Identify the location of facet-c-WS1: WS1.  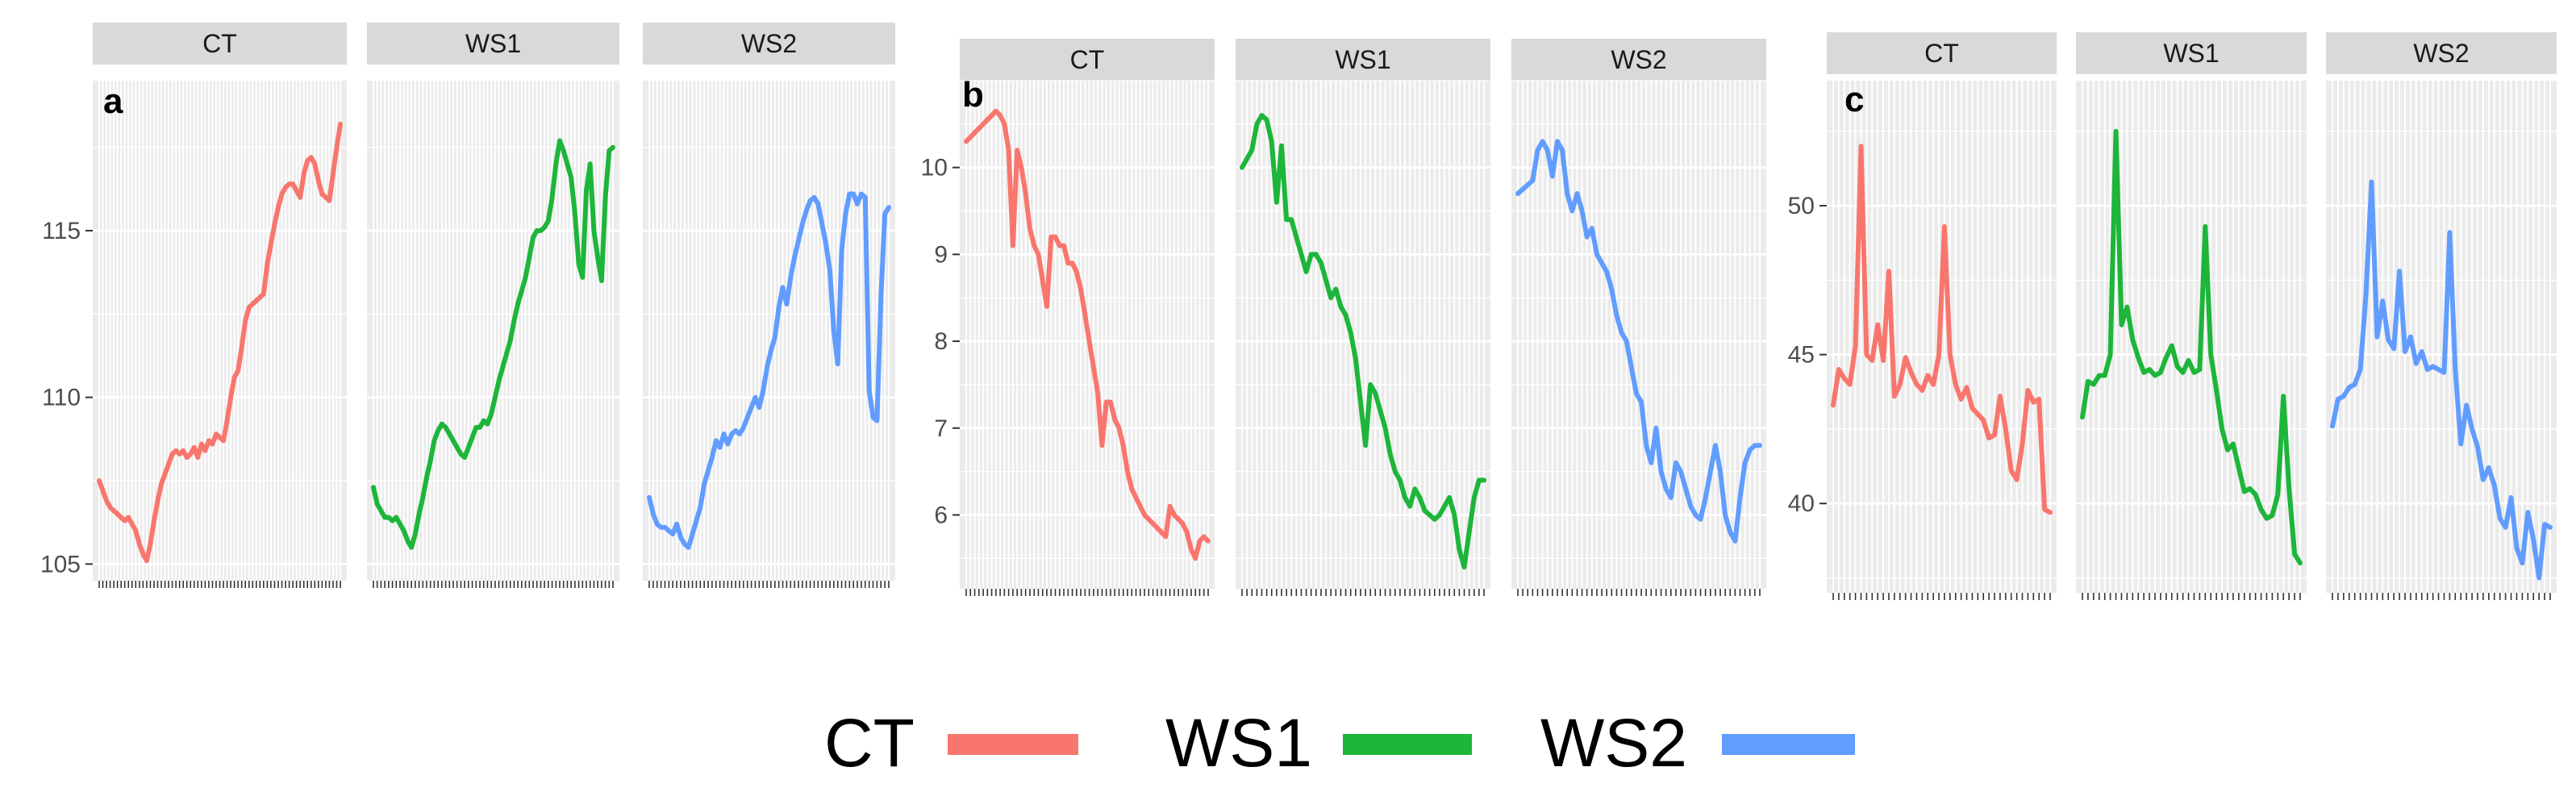
(2191, 316).